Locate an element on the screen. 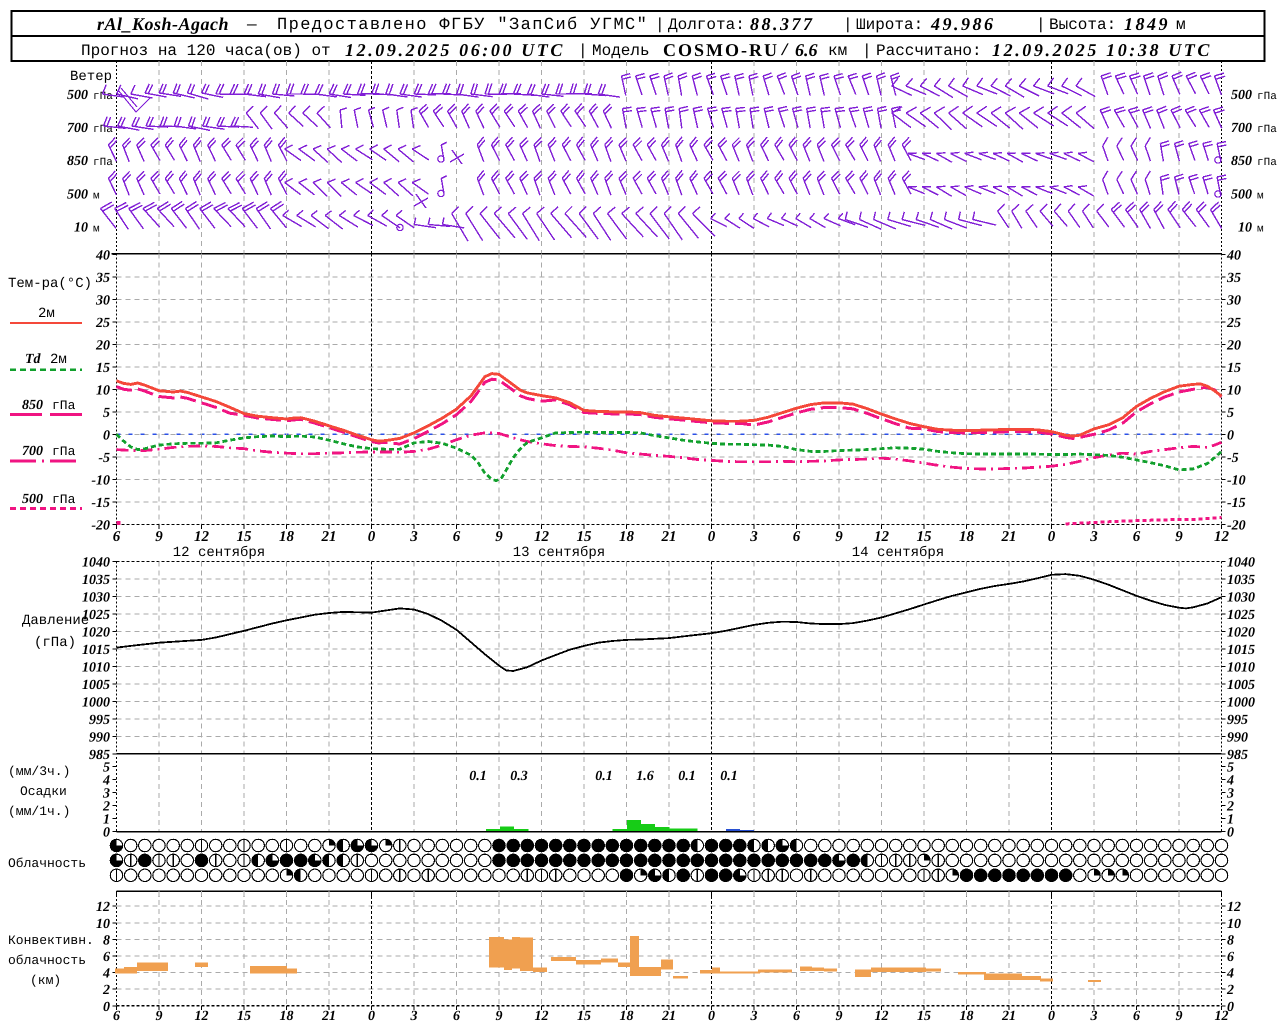 Image resolution: width=1280 pixels, height=1029 pixels. svg-text: Давление is located at coordinates (55, 621).